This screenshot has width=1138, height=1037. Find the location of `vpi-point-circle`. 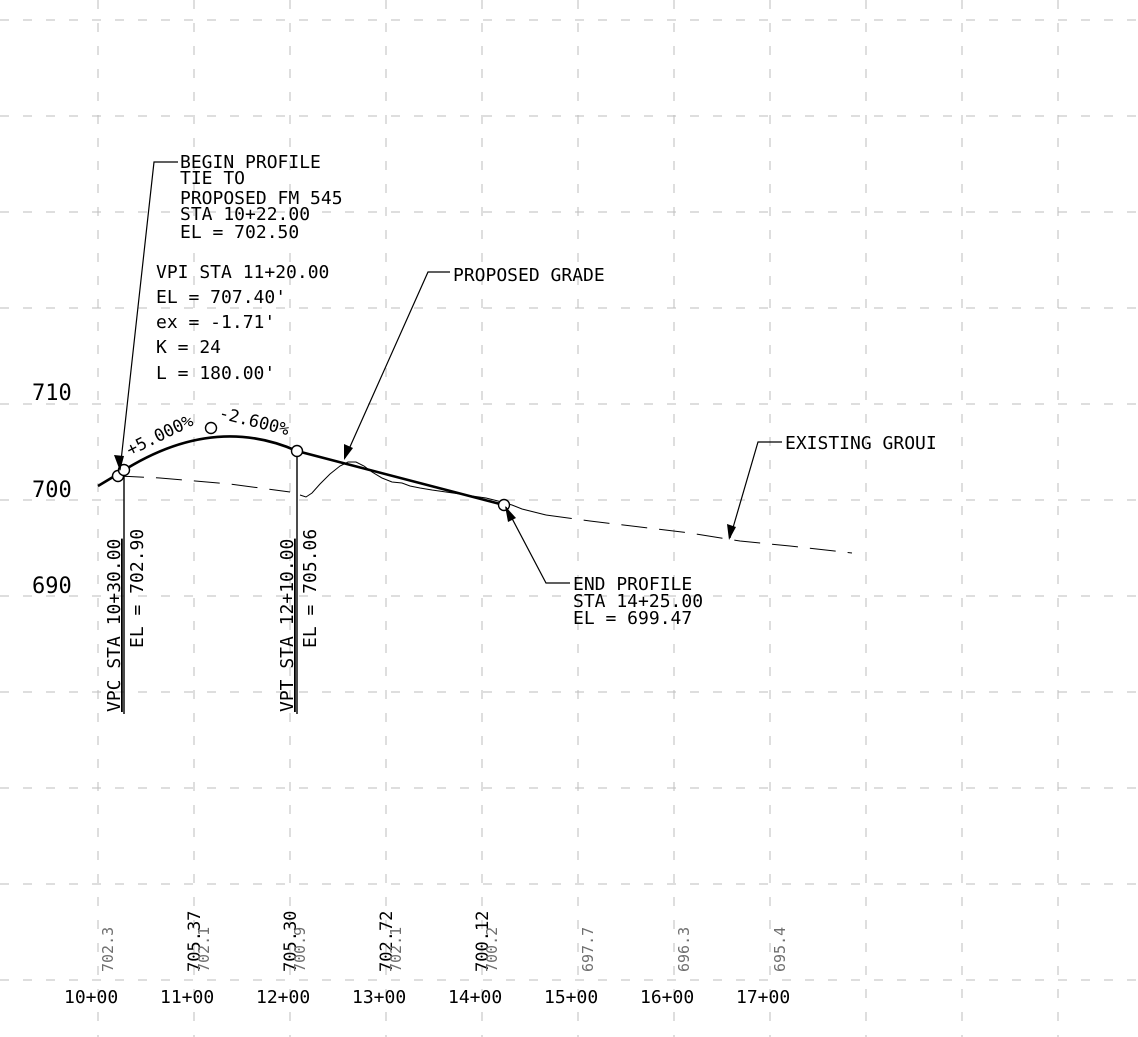

vpi-point-circle is located at coordinates (211, 428).